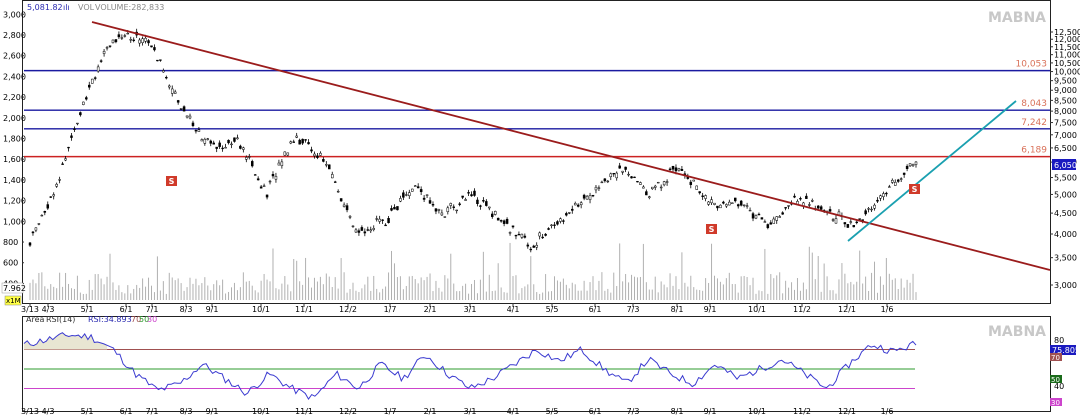 This screenshot has height=416, width=1080. Describe the element at coordinates (1067, 39) in the screenshot. I see `right-axis-label: 12,000` at that location.